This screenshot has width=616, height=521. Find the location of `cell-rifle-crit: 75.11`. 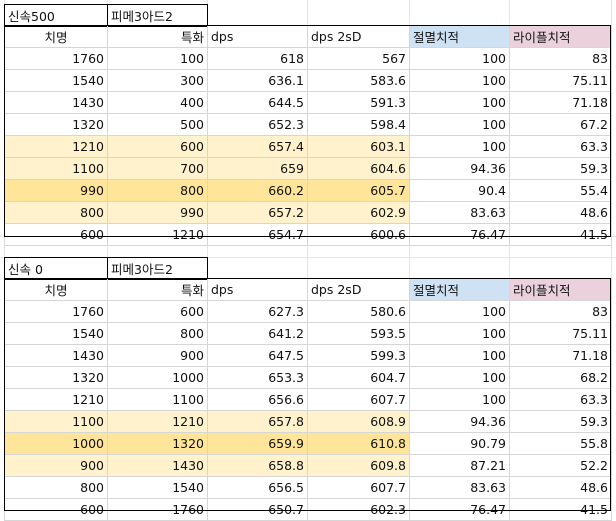

cell-rifle-crit: 75.11 is located at coordinates (560, 80).